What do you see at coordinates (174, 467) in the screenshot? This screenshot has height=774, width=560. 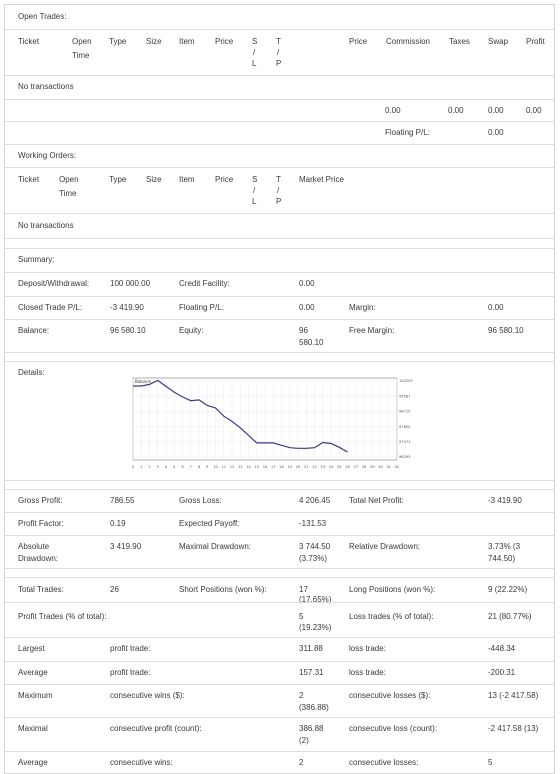 I see `x-tick-label: 5` at bounding box center [174, 467].